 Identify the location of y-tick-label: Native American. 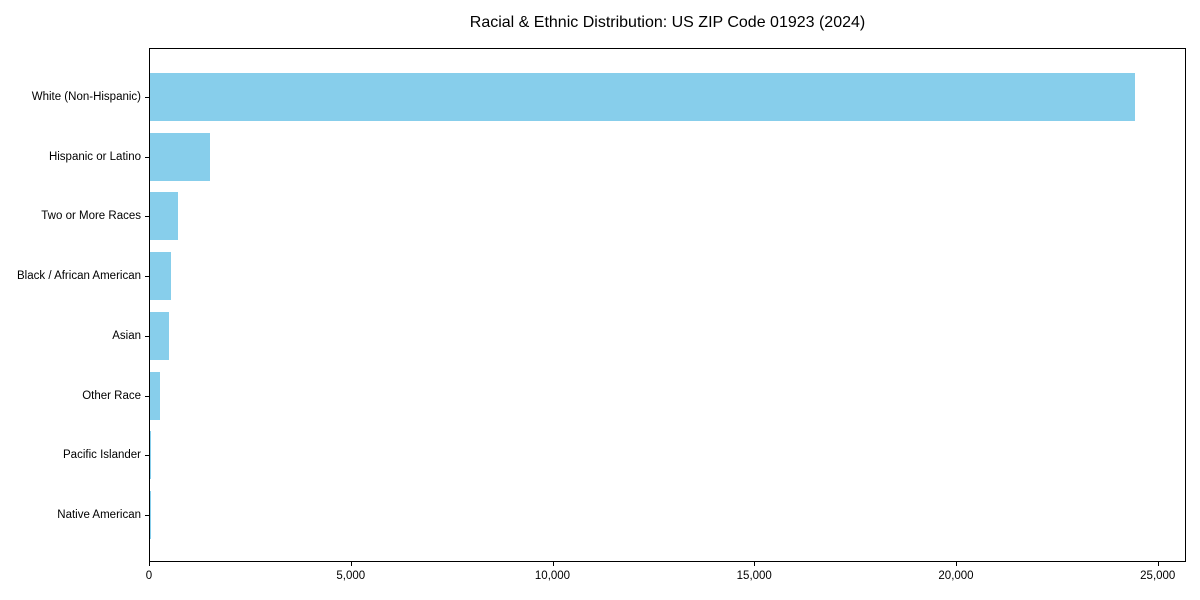
(99, 514).